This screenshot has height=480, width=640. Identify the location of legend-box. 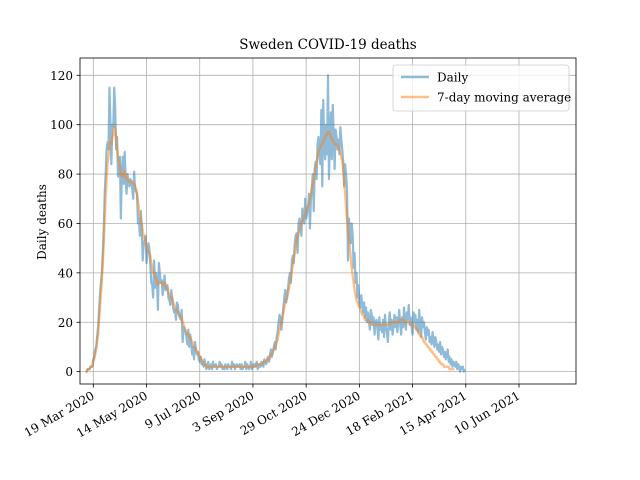
(481, 88).